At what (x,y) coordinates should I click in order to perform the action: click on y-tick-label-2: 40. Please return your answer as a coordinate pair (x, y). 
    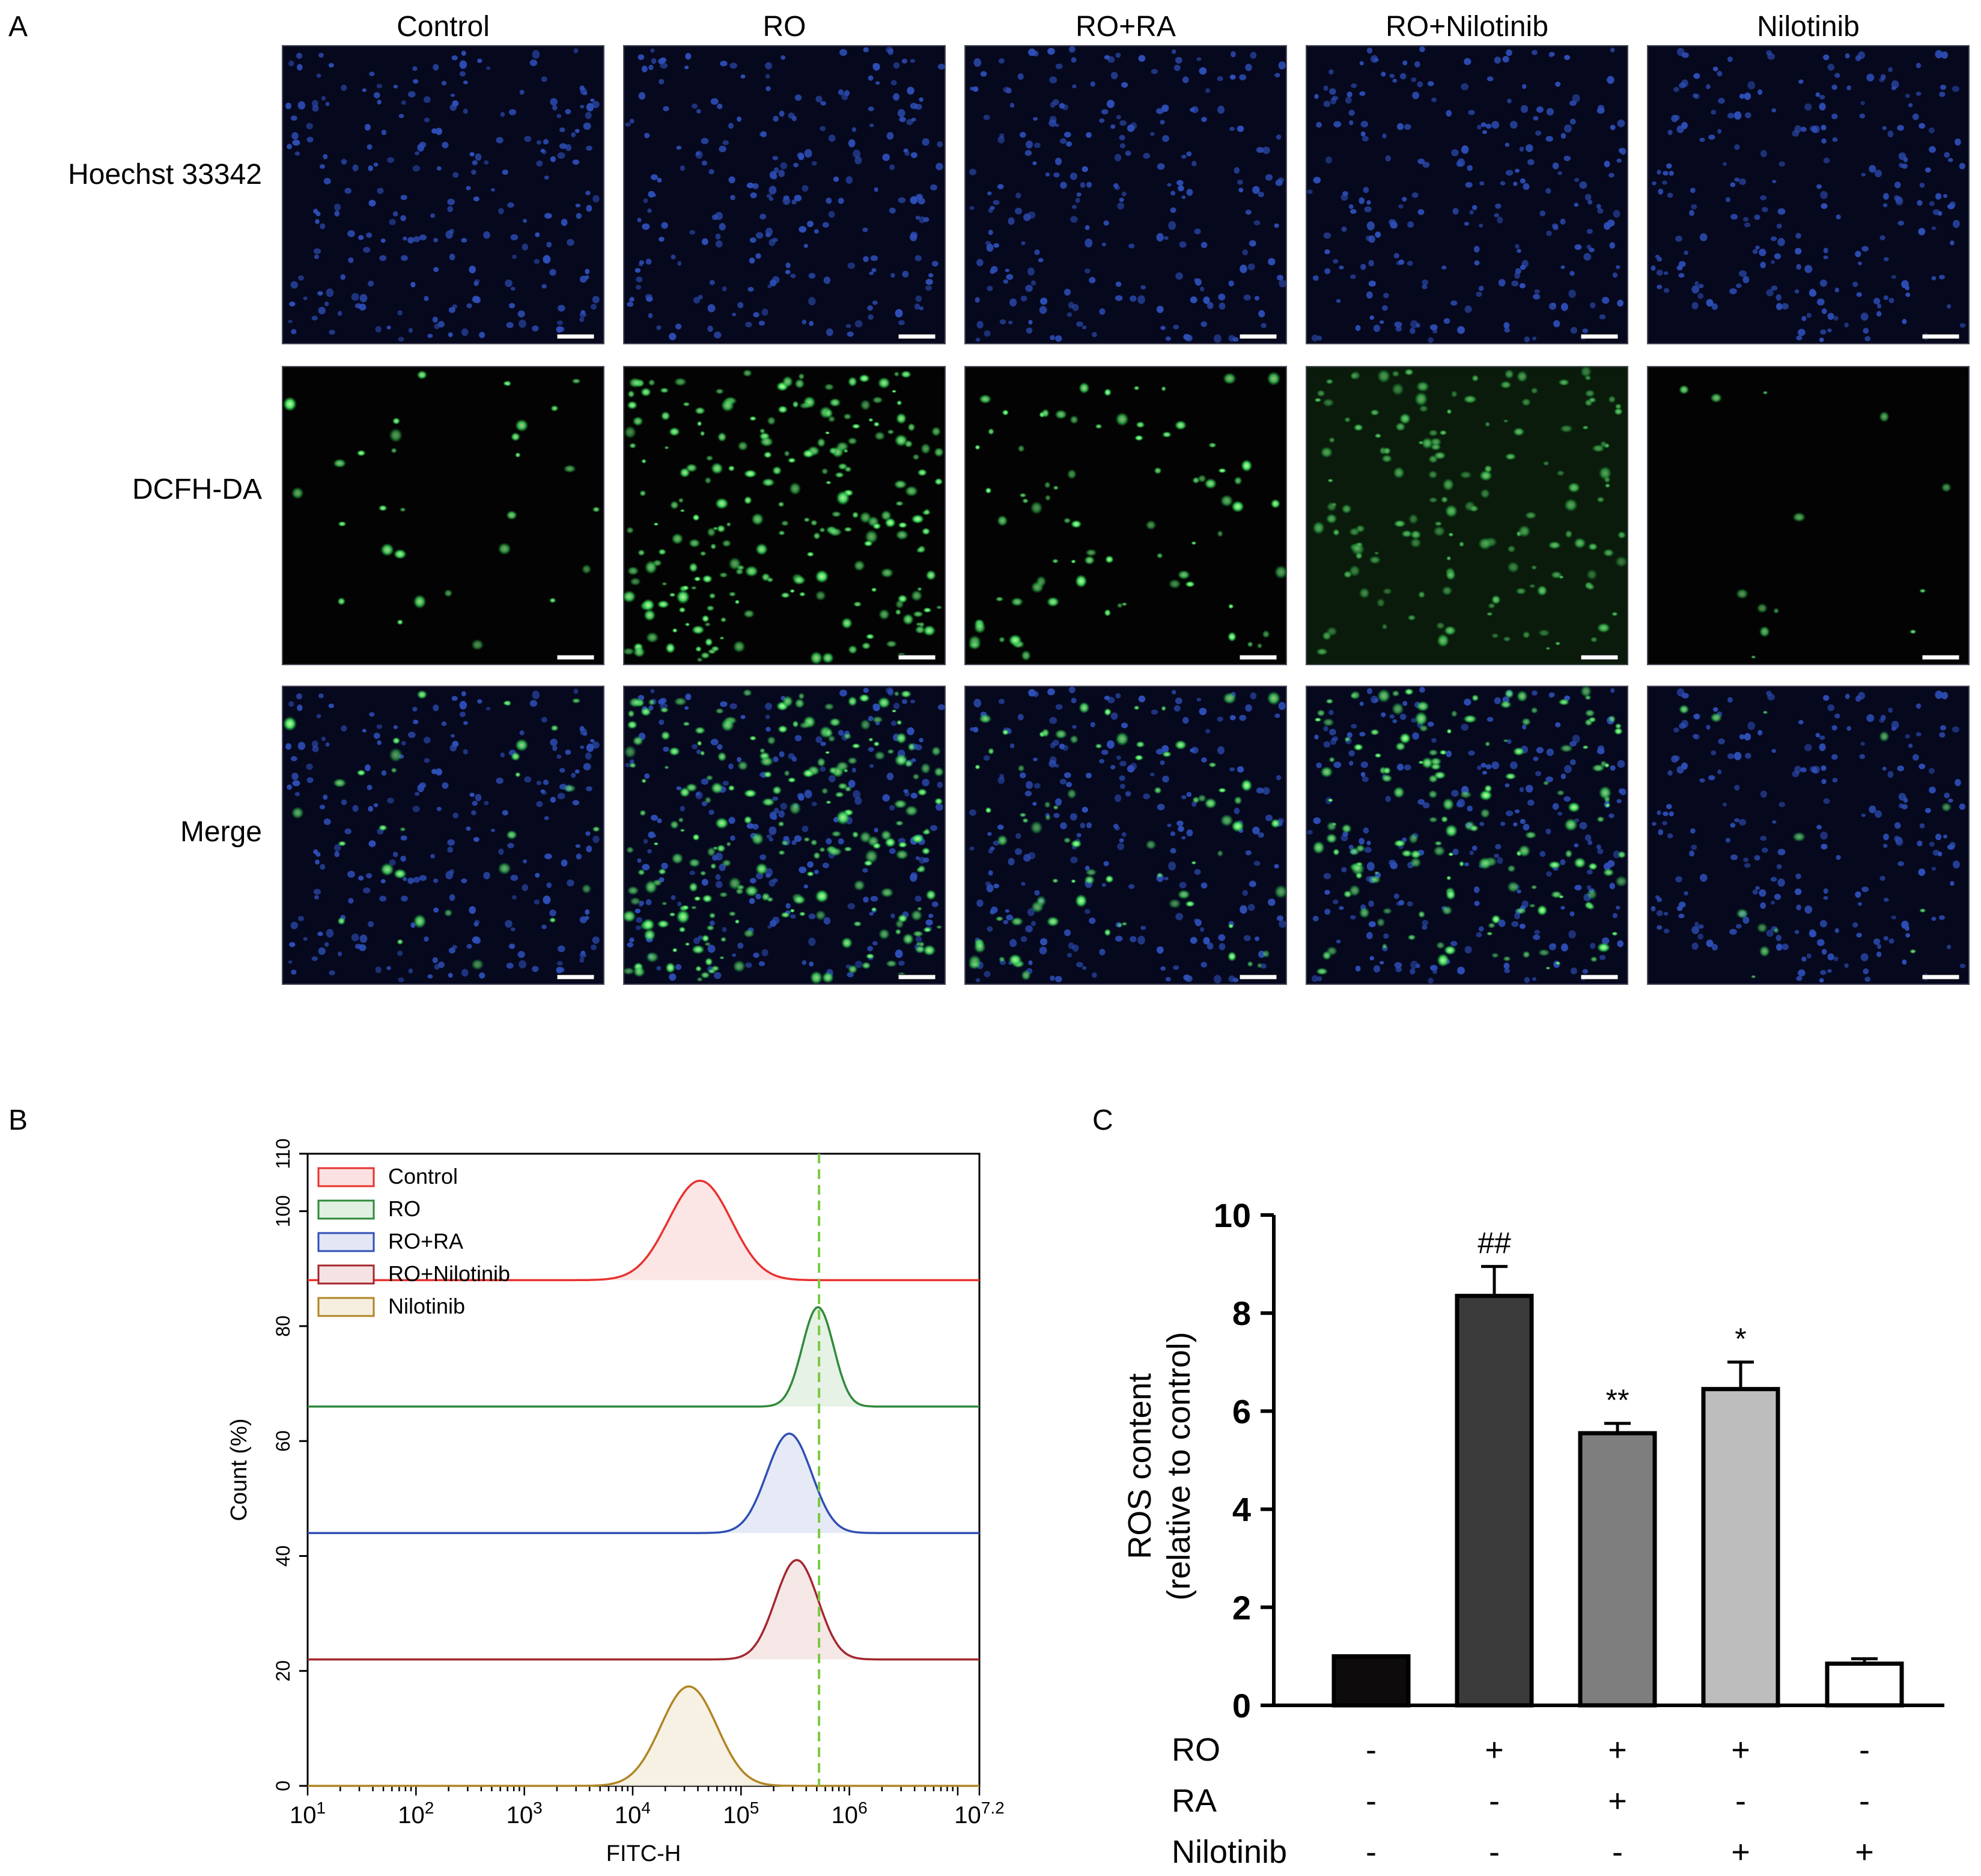
    Looking at the image, I should click on (283, 1556).